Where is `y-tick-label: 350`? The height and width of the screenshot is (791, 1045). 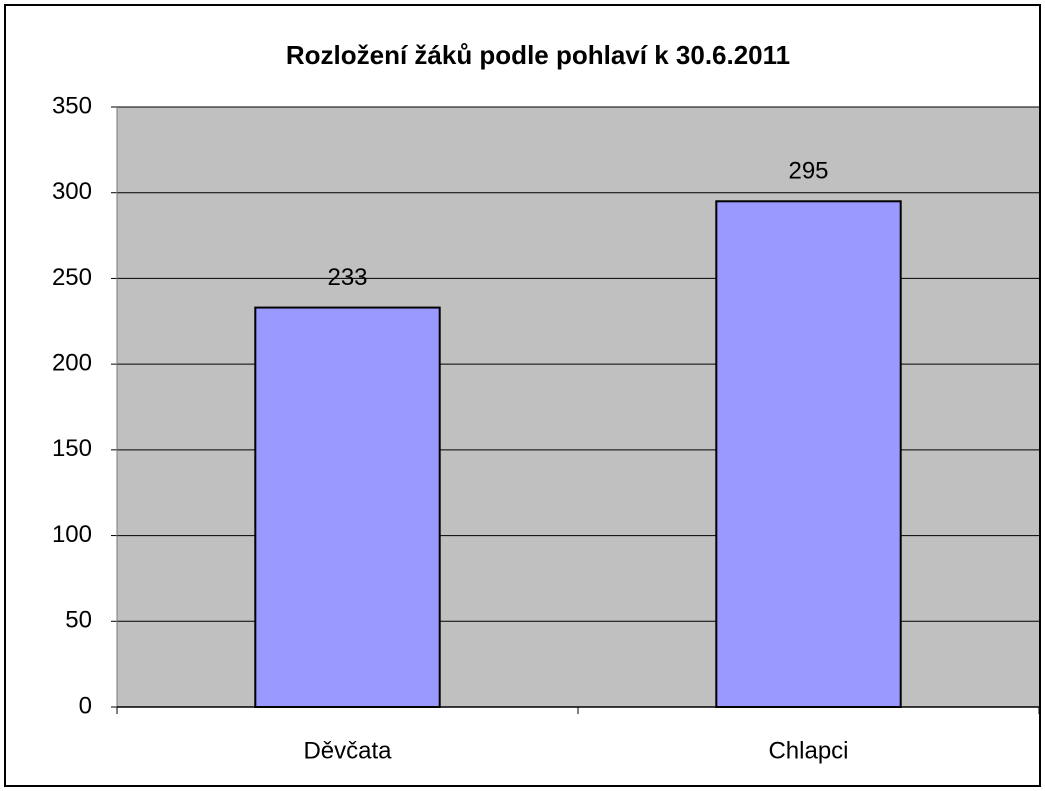 y-tick-label: 350 is located at coordinates (72, 105).